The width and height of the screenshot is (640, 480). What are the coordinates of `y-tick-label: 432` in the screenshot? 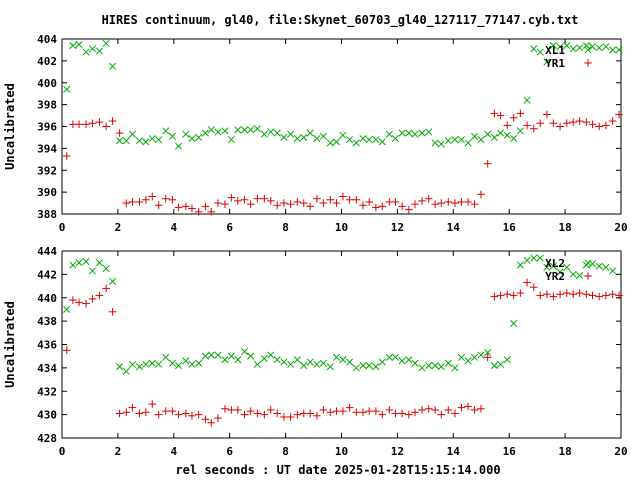 It's located at (47, 391).